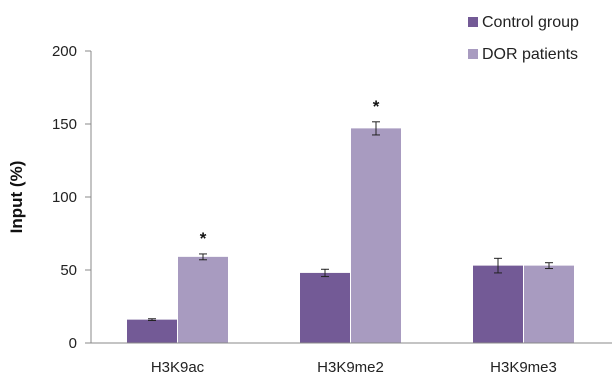 The image size is (612, 378). What do you see at coordinates (530, 54) in the screenshot?
I see `legend-label: DOR patients` at bounding box center [530, 54].